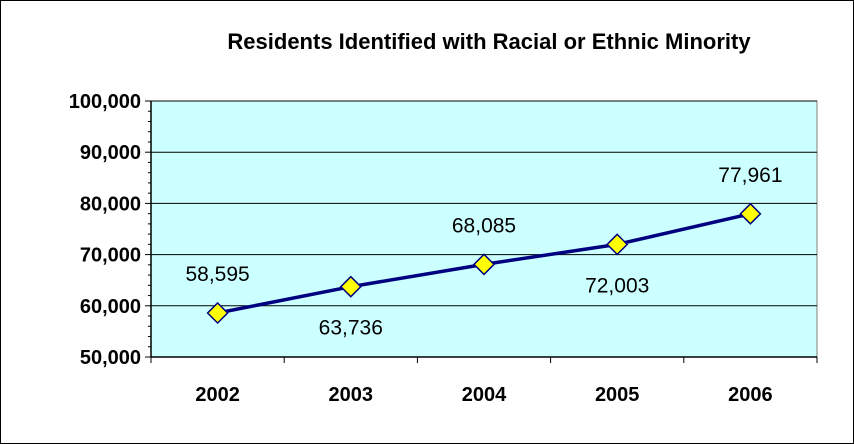  Describe the element at coordinates (105, 230) in the screenshot. I see `y-tick-labels: 50,000 60,000 70,000 80,000 90,000 100,000` at that location.